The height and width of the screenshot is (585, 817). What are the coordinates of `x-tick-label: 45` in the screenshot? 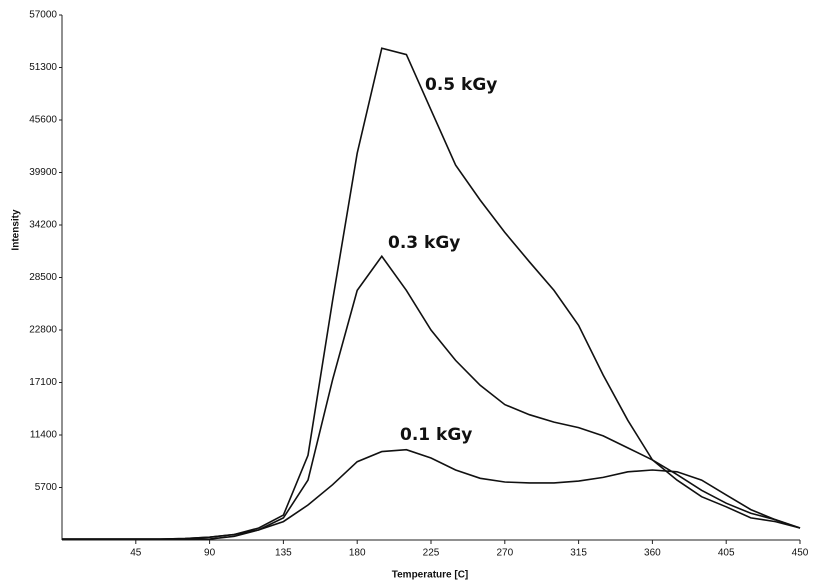 It's located at (136, 553).